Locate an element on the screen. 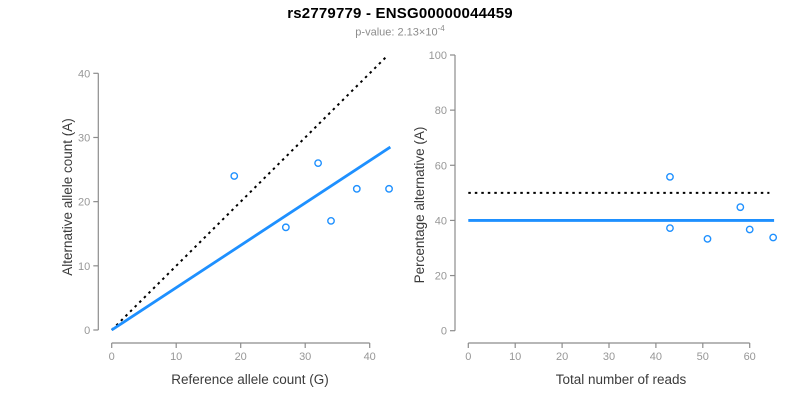 This screenshot has width=800, height=400. y-axis-title: Alternative allele count (A) is located at coordinates (67, 197).